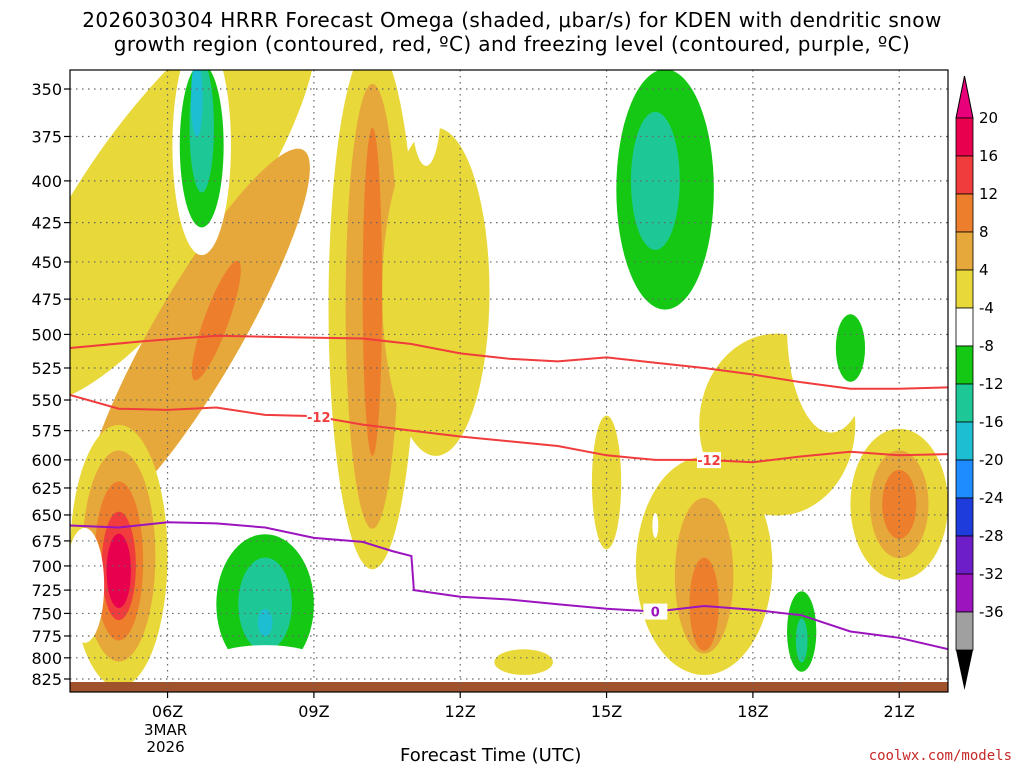  What do you see at coordinates (991, 574) in the screenshot?
I see `colorbar-label-12: -32` at bounding box center [991, 574].